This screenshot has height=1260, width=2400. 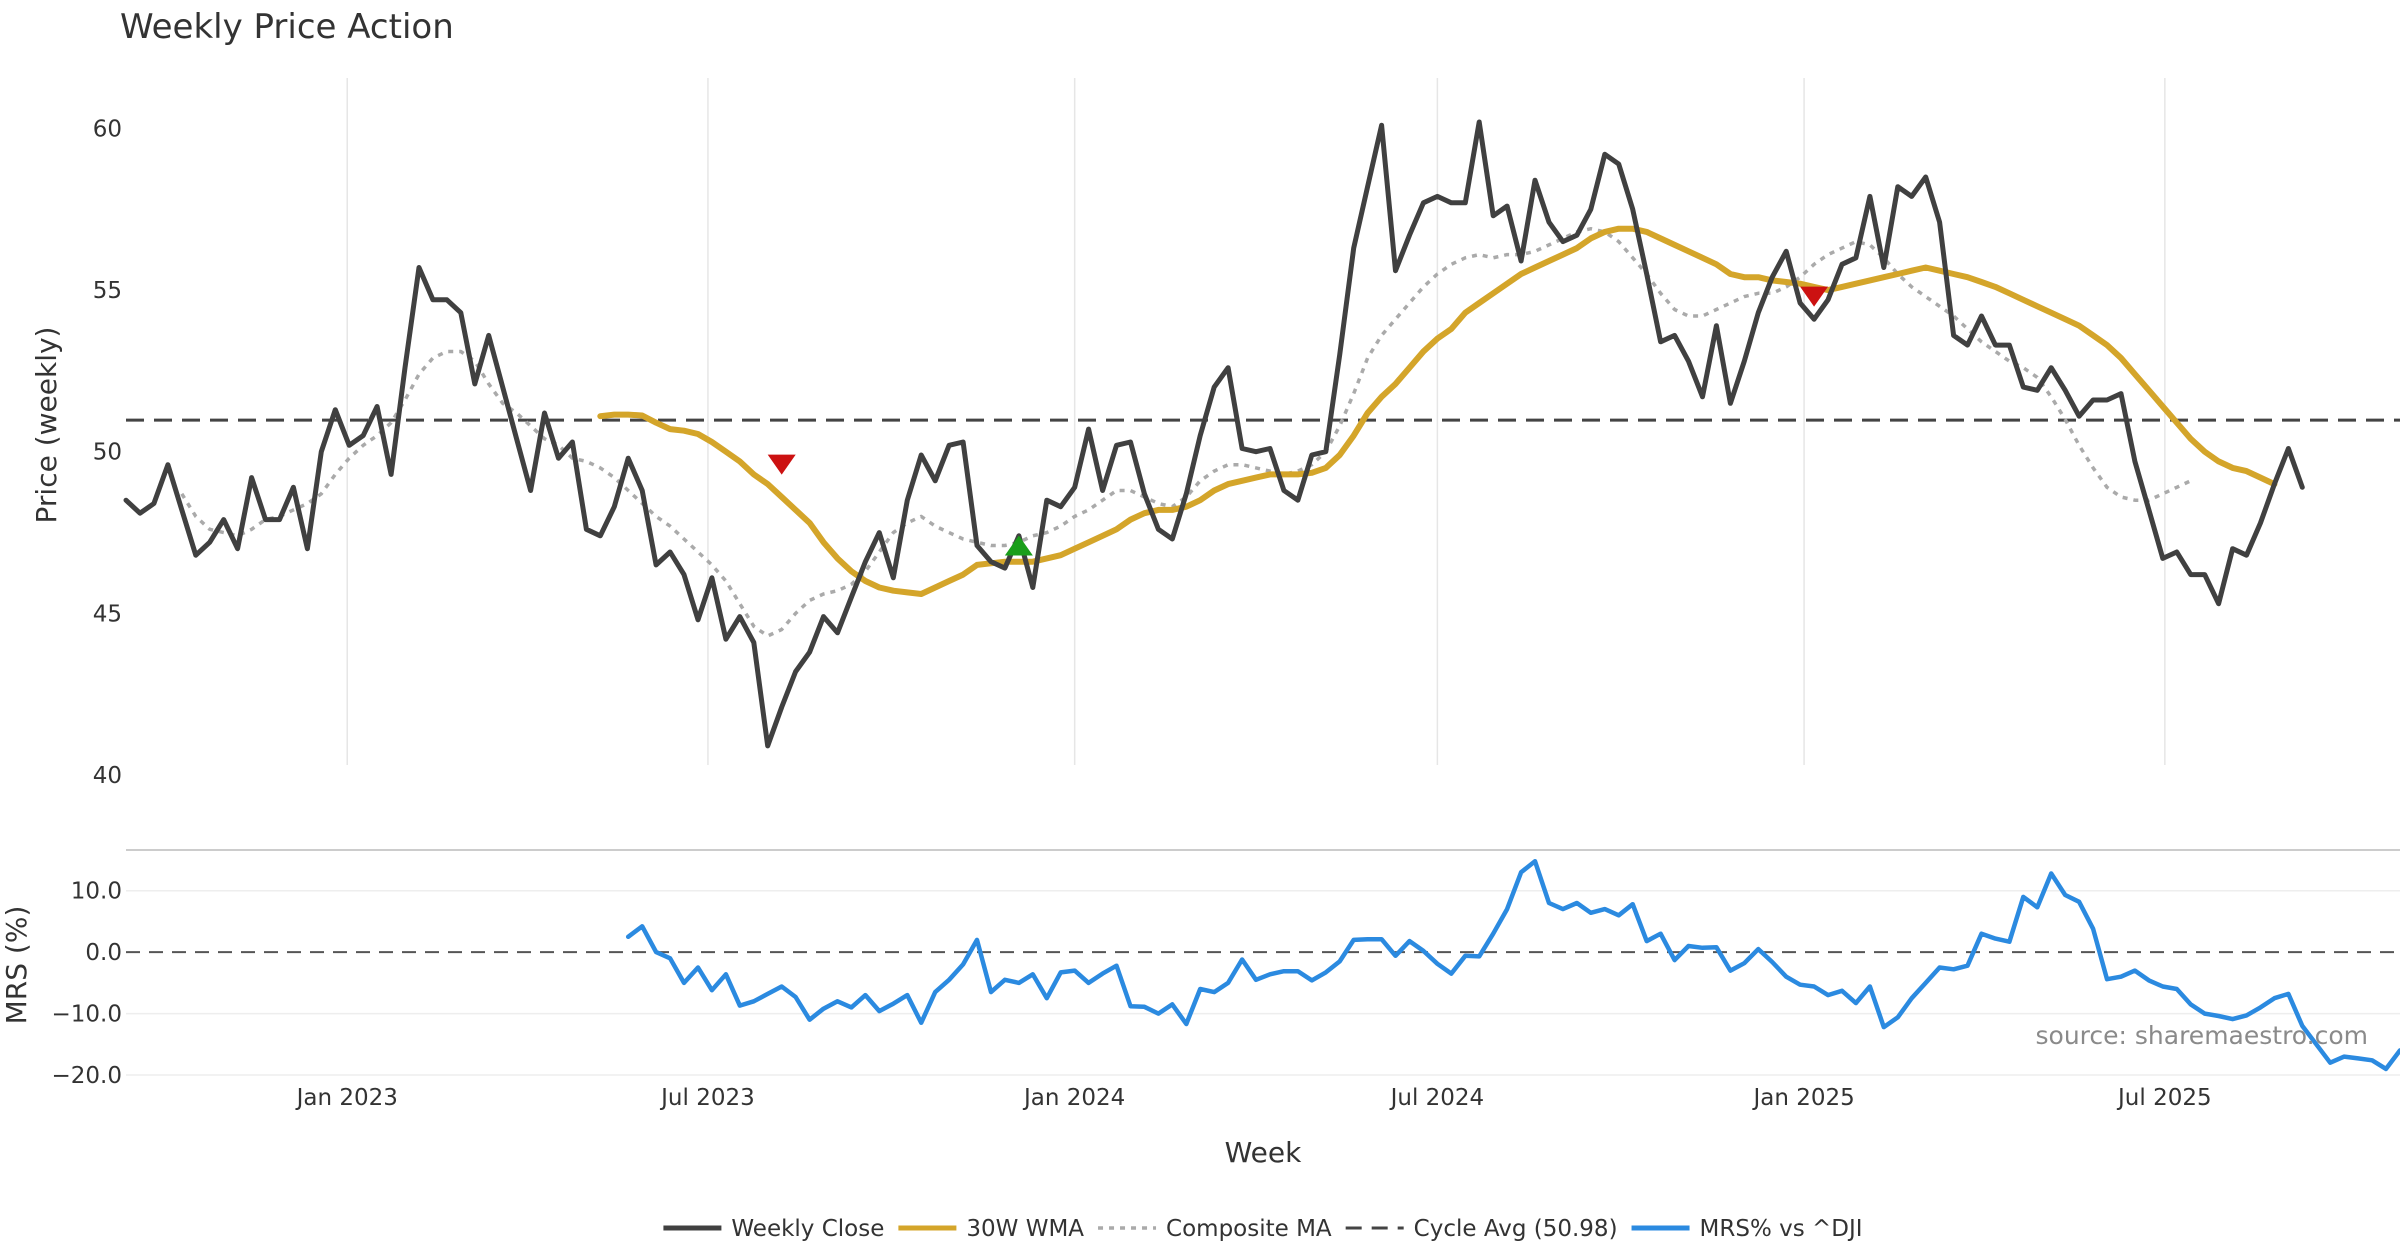 I want to click on price-panel-y-ticks: 40 45 50 55 60, so click(x=107, y=452).